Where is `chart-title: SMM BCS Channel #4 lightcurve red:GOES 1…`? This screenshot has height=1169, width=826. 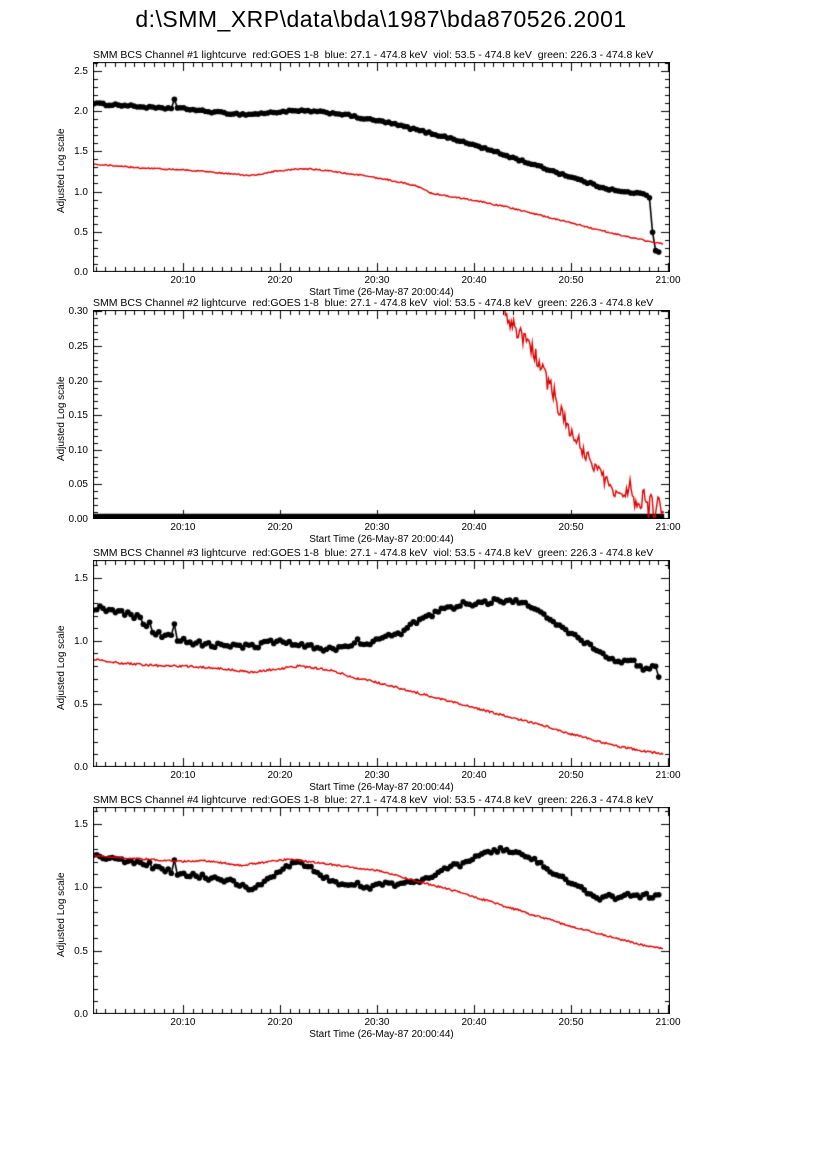
chart-title: SMM BCS Channel #4 lightcurve red:GOES 1… is located at coordinates (373, 800).